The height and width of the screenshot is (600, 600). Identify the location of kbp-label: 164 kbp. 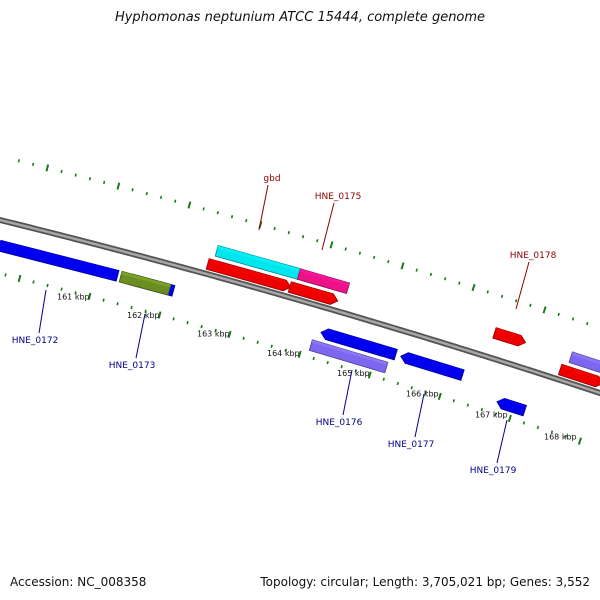
(283, 353).